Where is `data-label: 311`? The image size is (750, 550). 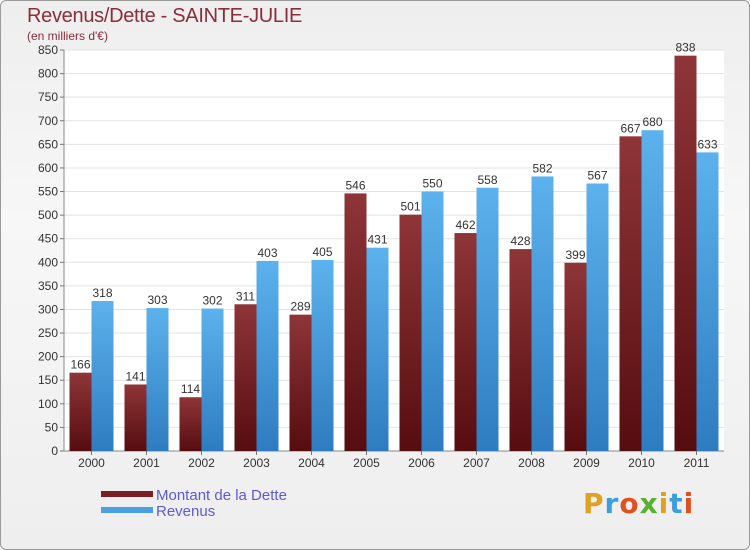
data-label: 311 is located at coordinates (245, 296).